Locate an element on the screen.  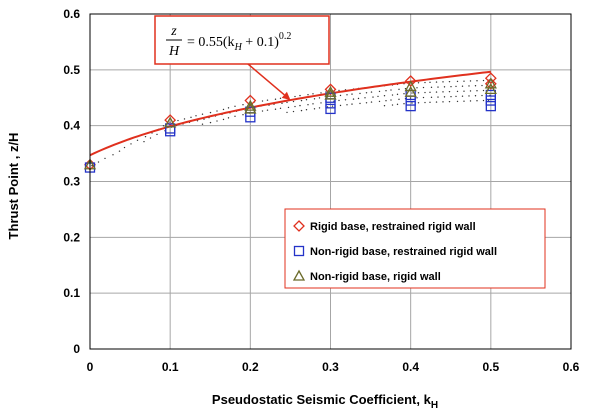
equation-arrowhead is located at coordinates (286, 95).